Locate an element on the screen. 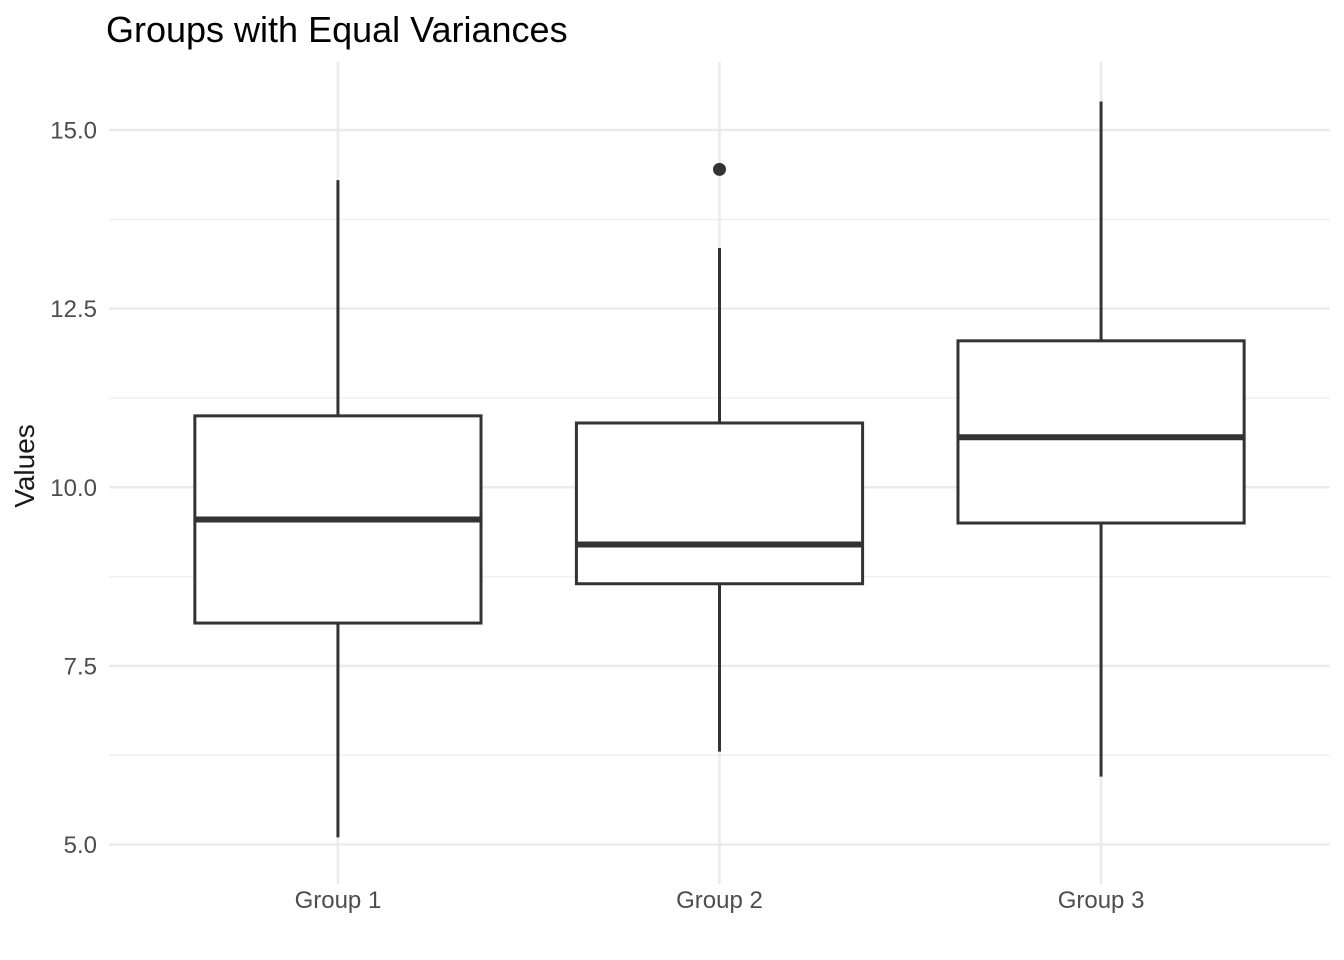 This screenshot has height=960, width=1344. chart-title: Groups with Equal Variances is located at coordinates (337, 29).